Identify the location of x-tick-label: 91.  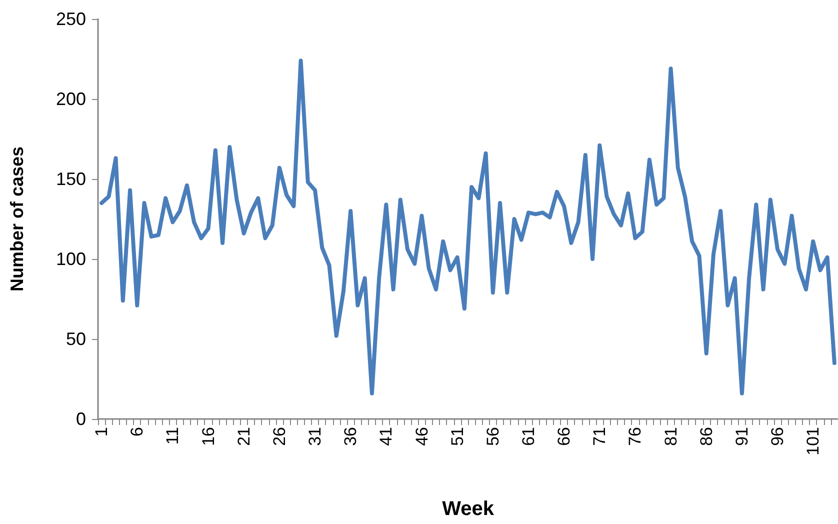
(742, 436).